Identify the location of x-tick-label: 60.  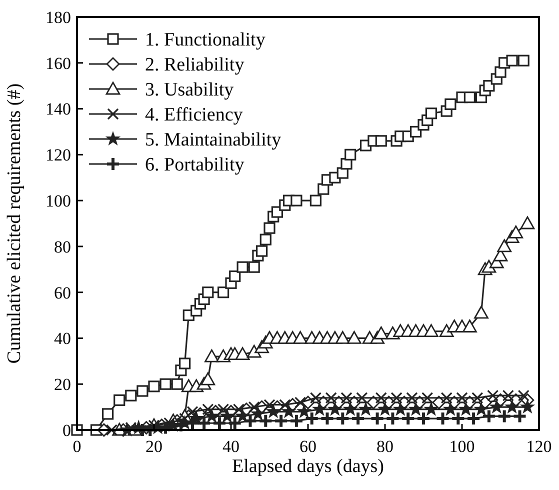
(308, 446).